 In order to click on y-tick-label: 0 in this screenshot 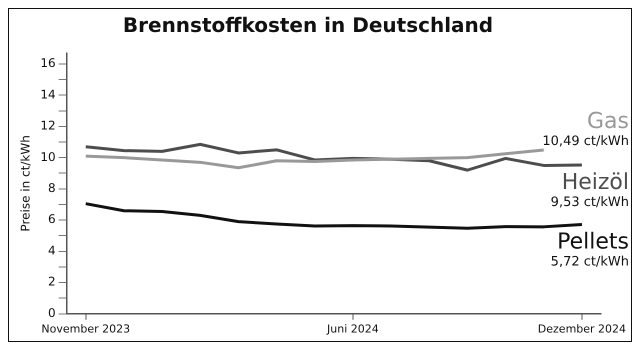, I will do `click(52, 313)`.